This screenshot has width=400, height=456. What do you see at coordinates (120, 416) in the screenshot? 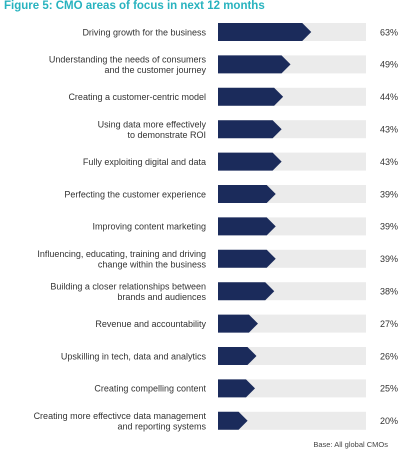
I see `category-label: Creating more effectivce data management` at bounding box center [120, 416].